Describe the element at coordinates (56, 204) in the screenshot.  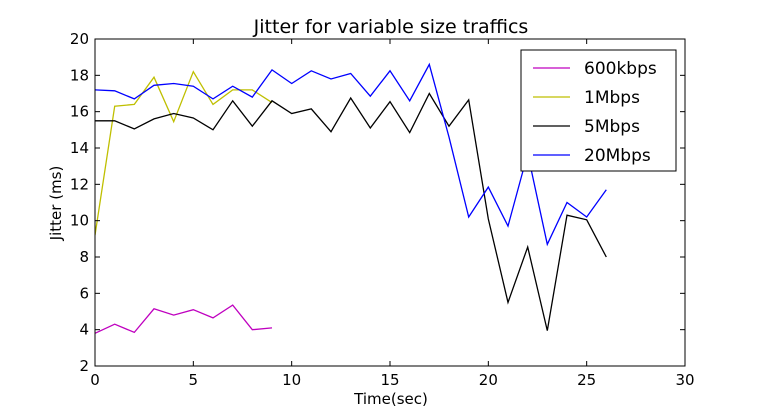
I see `y-axis-label: Jitter (ms)` at that location.